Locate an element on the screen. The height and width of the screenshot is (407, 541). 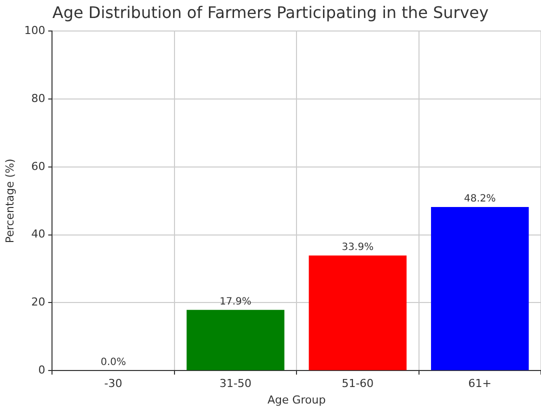
data-label: 33.9% is located at coordinates (358, 248).